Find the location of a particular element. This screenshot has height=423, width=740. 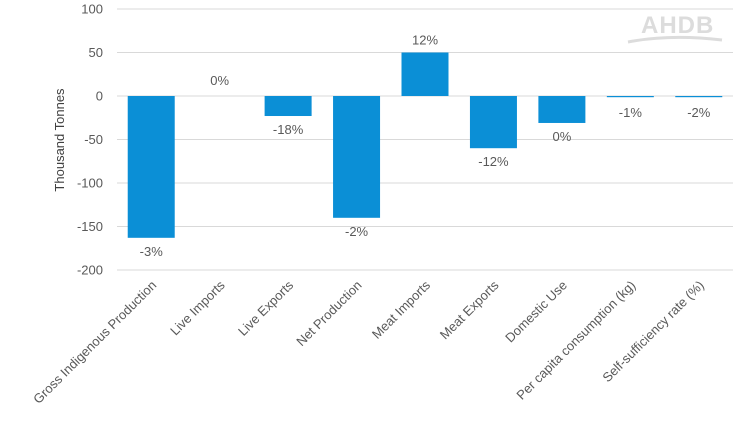

category-label: Live Imports is located at coordinates (197, 307).